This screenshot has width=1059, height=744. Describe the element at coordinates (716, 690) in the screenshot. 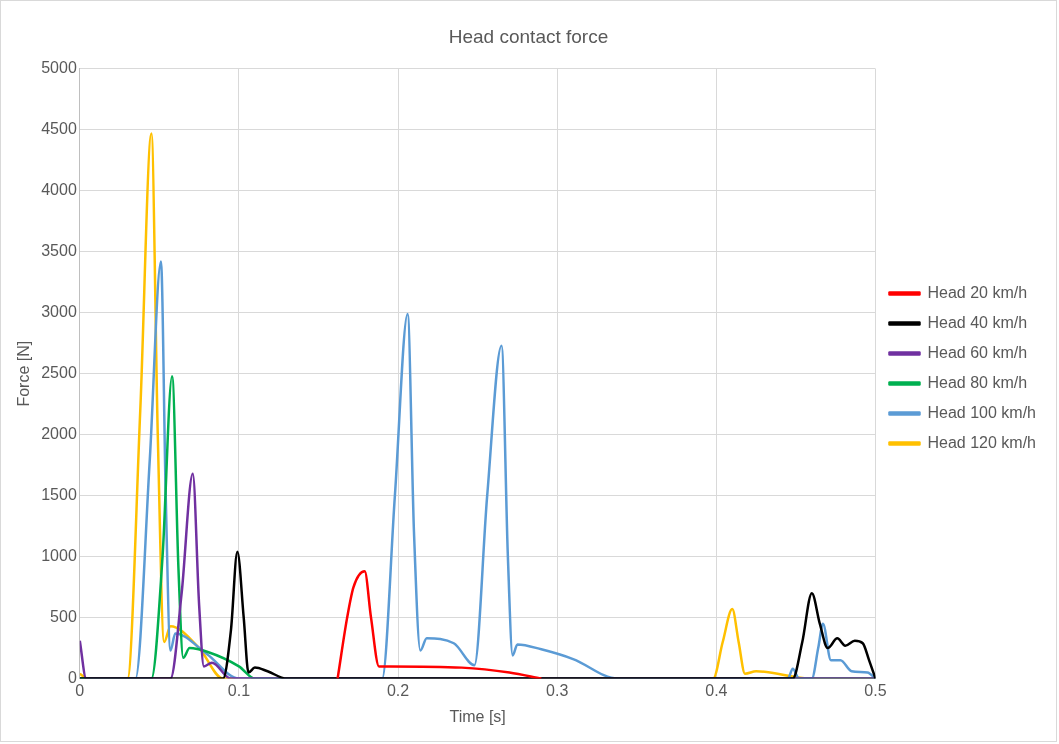

I see `x-tick-label: 0.4` at that location.